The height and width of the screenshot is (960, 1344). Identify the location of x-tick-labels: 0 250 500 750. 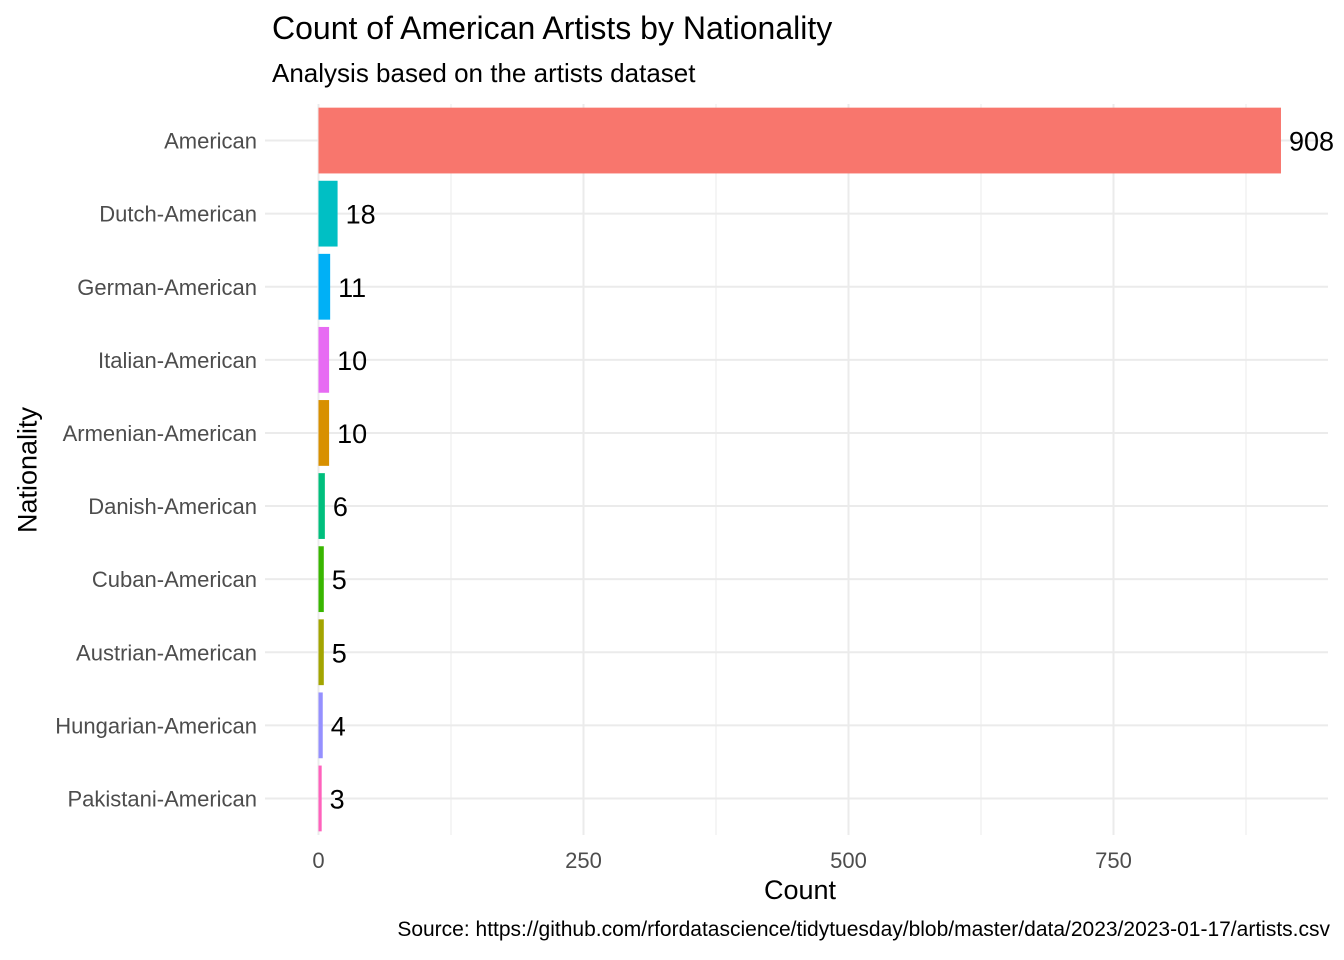
(721, 860).